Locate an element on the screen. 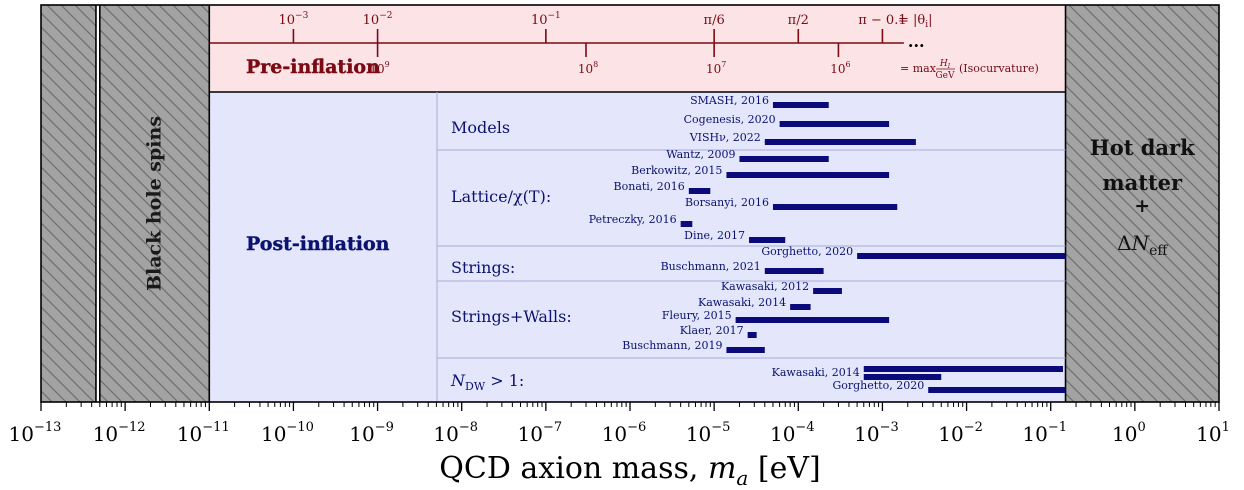 This screenshot has width=1244, height=490. estimate-label: Buschmann, 2019 is located at coordinates (672, 345).